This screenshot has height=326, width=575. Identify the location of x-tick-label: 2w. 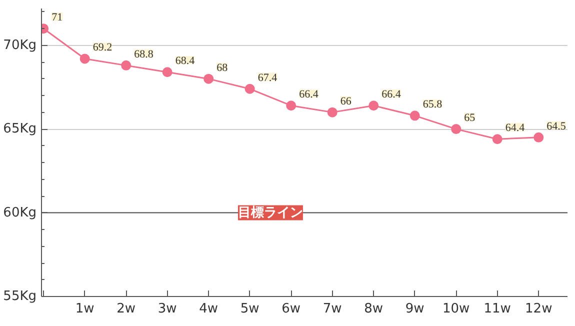
(126, 309).